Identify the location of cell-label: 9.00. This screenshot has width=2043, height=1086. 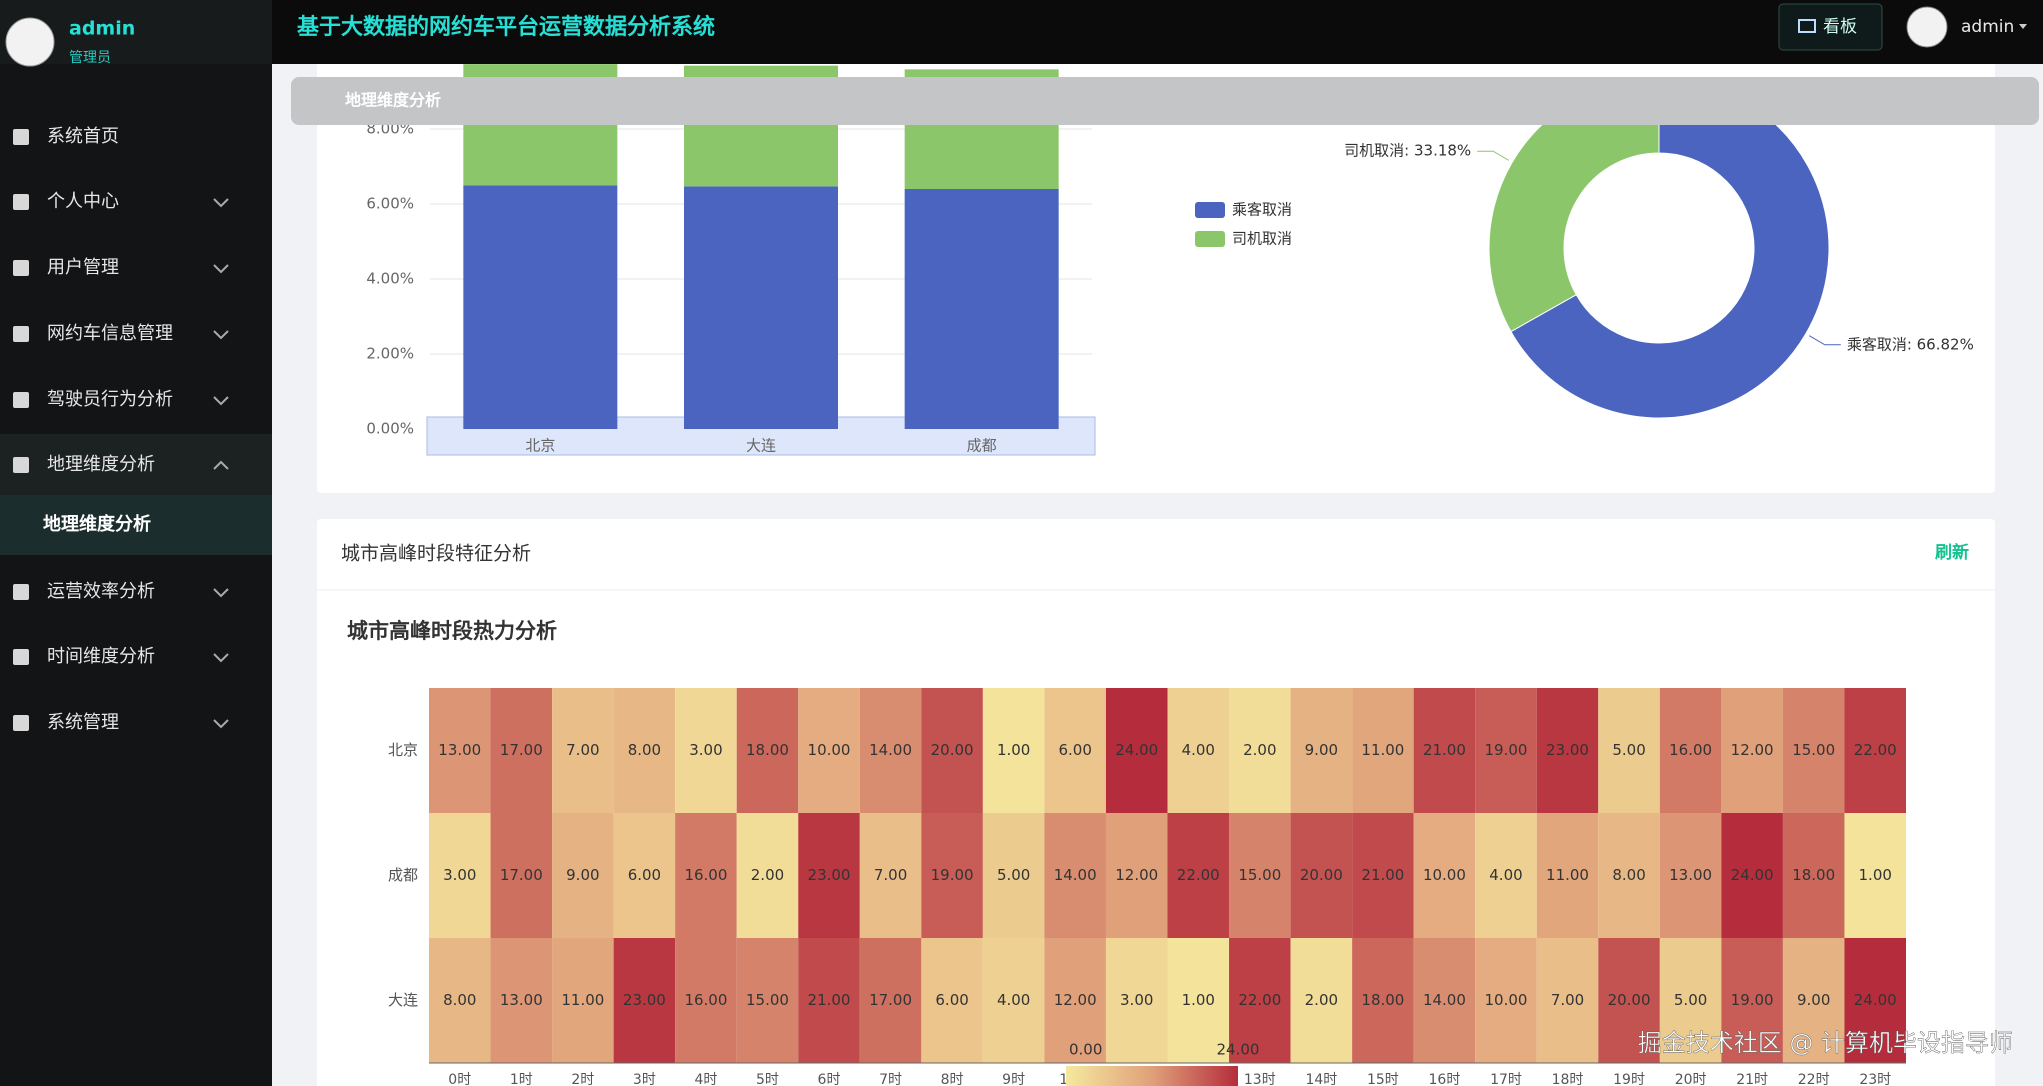
(1813, 1000).